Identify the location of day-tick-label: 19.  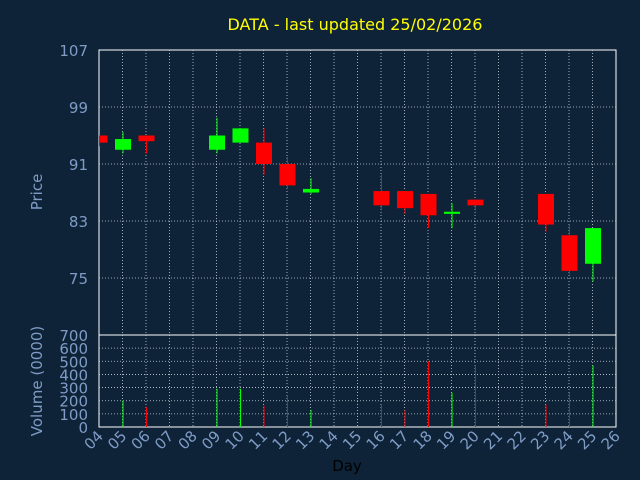
(446, 440).